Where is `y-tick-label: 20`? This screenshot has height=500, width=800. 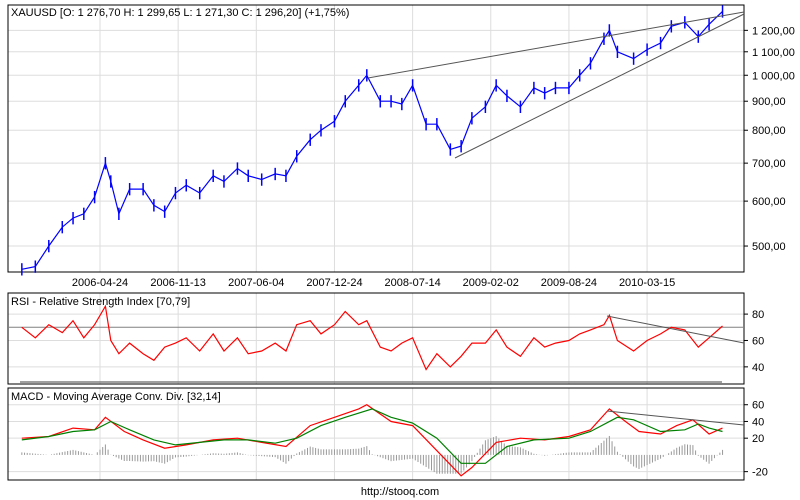
y-tick-label: 20 is located at coordinates (758, 439).